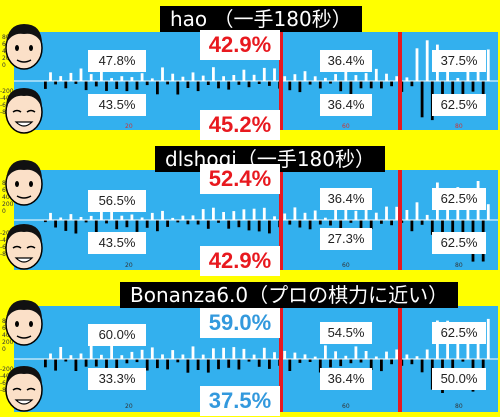  What do you see at coordinates (24, 323) in the screenshot?
I see `player-face-top` at bounding box center [24, 323].